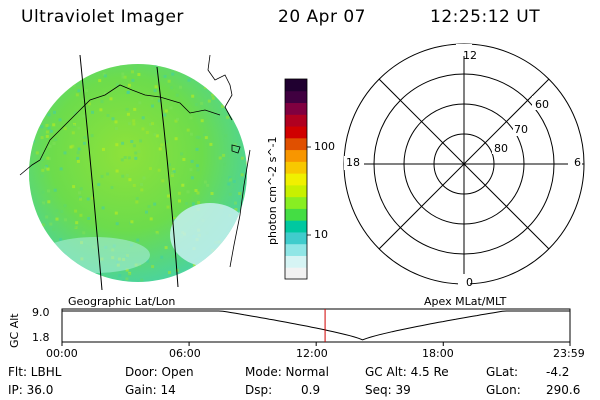  Describe the element at coordinates (208, 235) in the screenshot. I see `dim-region` at that location.